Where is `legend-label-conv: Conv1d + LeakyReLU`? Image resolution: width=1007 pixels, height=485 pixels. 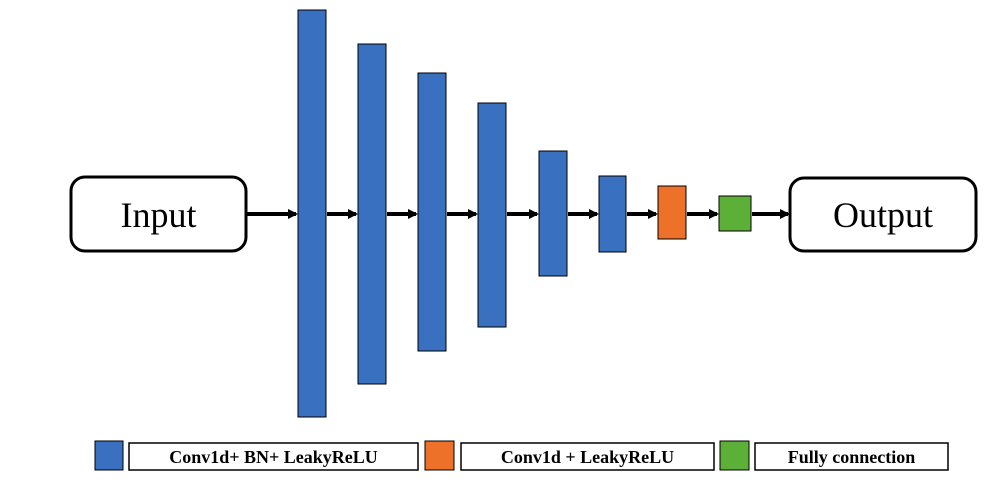
legend-label-conv: Conv1d + LeakyReLU is located at coordinates (587, 457).